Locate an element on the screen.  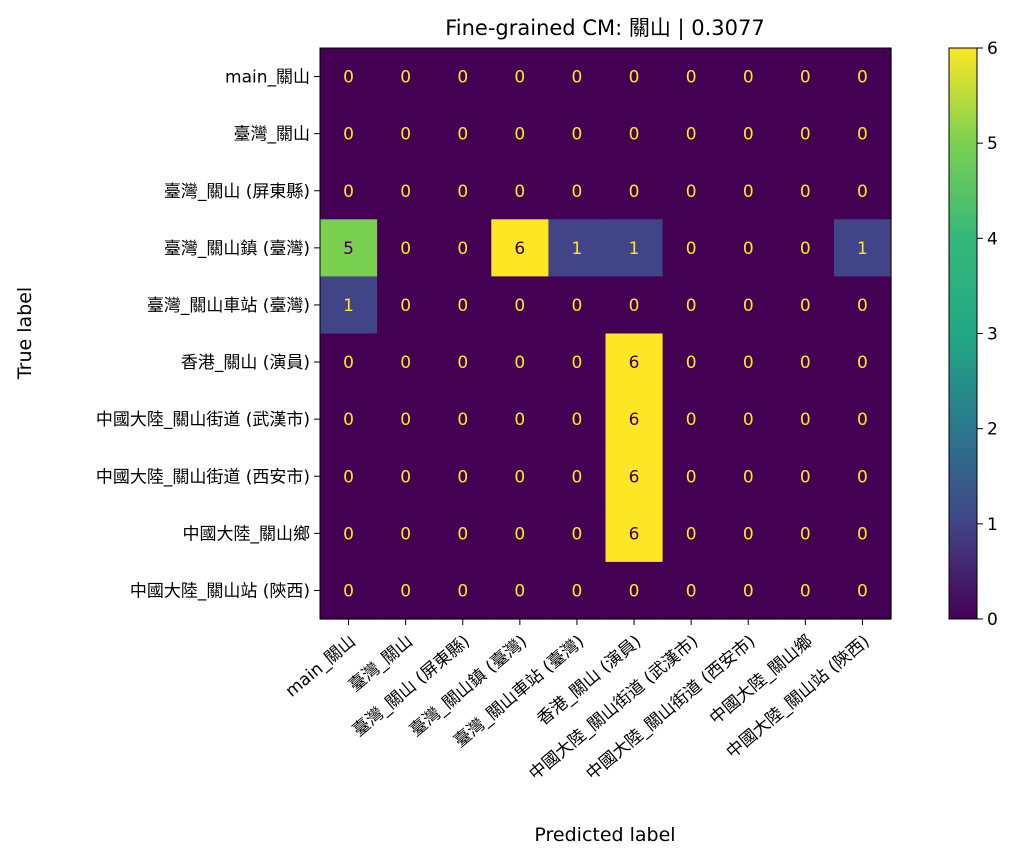
colorbar-tick-label: 6 is located at coordinates (992, 49).